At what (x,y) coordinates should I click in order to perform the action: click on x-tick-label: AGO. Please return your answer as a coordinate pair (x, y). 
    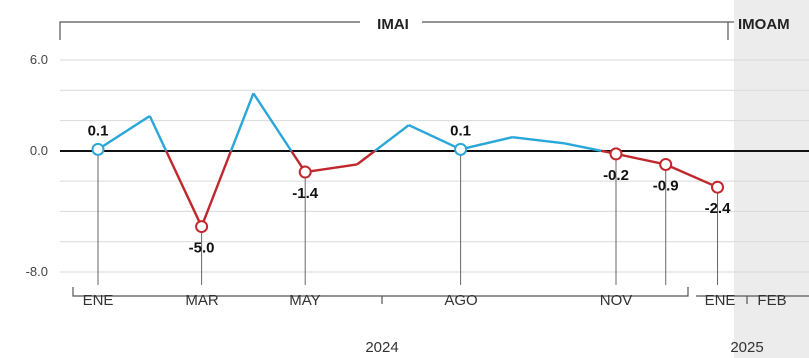
    Looking at the image, I should click on (460, 300).